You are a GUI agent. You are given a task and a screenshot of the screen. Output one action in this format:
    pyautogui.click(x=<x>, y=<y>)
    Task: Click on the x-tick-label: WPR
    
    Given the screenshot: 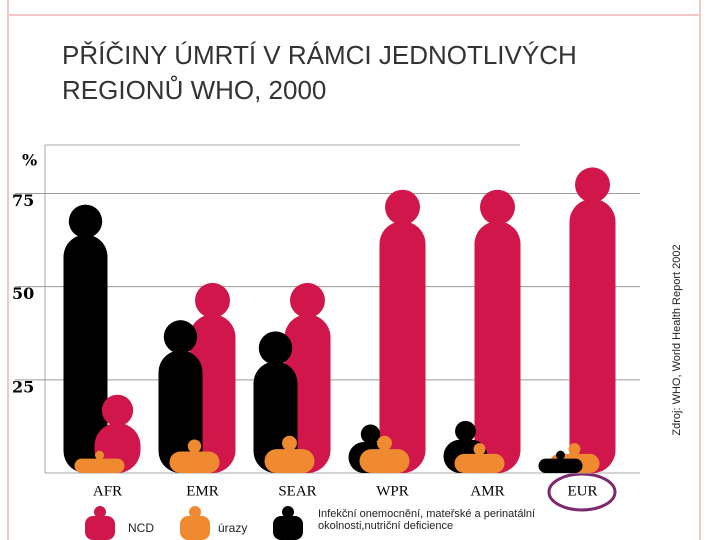 What is the action you would take?
    pyautogui.click(x=392, y=491)
    